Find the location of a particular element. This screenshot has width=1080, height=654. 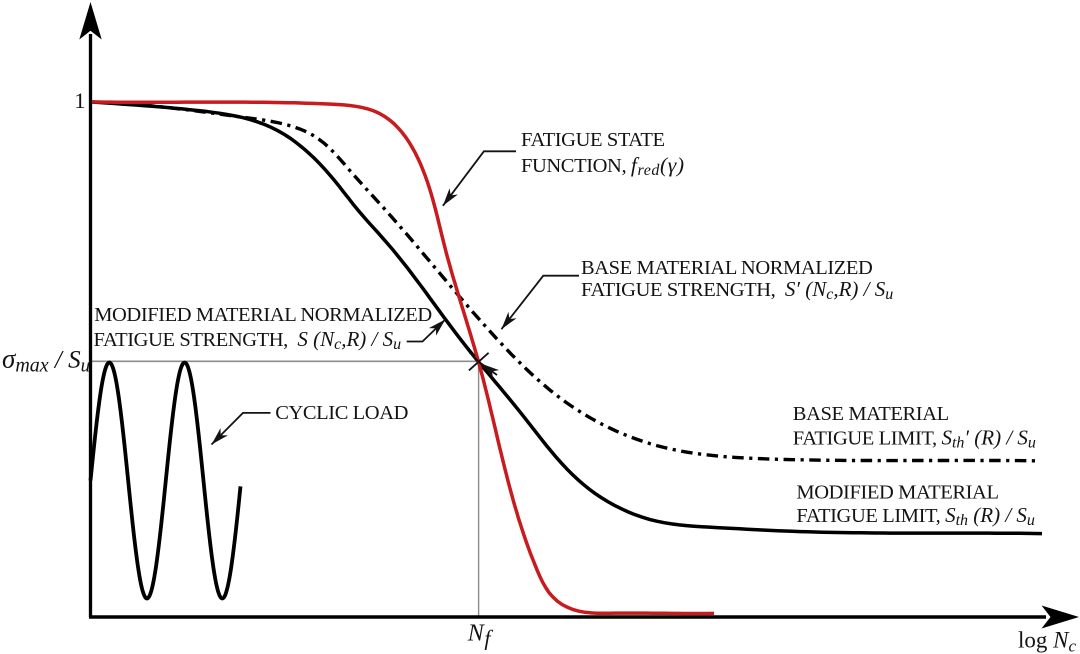

svg-text: BASE MATERIAL NORMALIZED is located at coordinates (726, 268).